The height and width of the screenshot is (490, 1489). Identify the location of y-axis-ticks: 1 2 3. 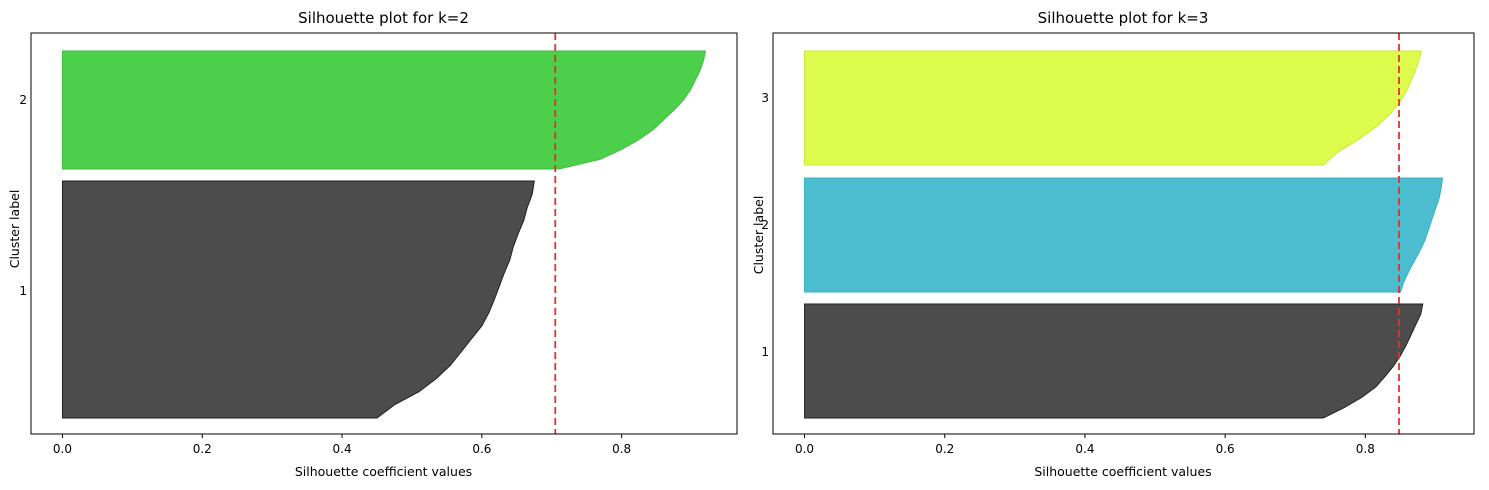
(765, 225).